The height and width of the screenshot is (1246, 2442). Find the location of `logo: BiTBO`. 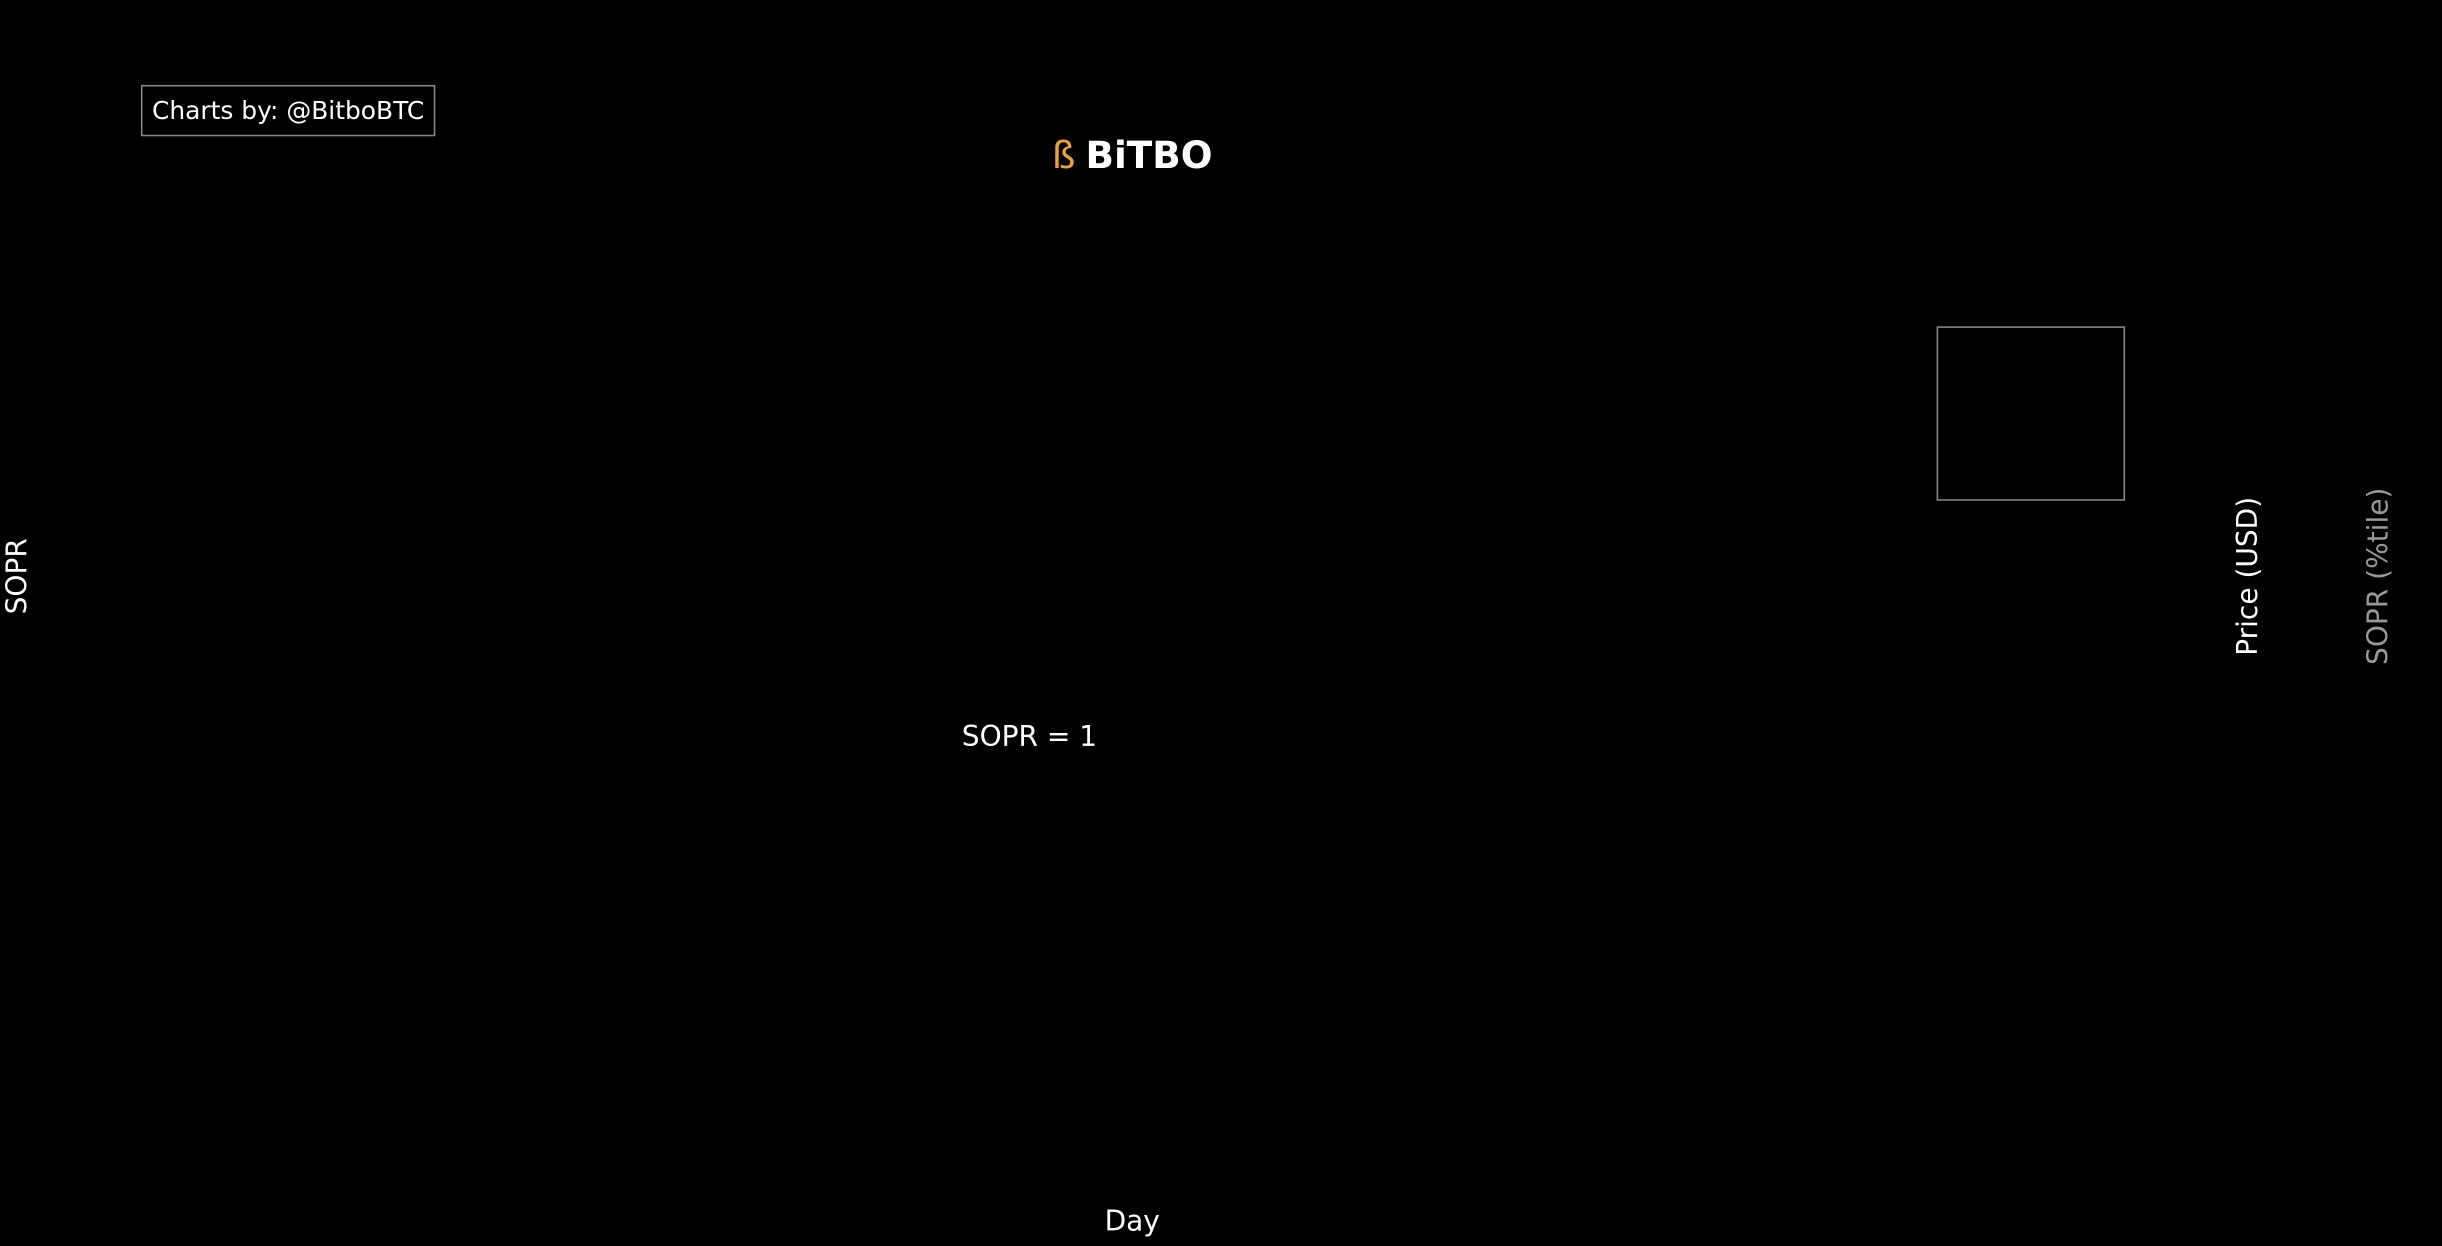

logo: BiTBO is located at coordinates (1149, 155).